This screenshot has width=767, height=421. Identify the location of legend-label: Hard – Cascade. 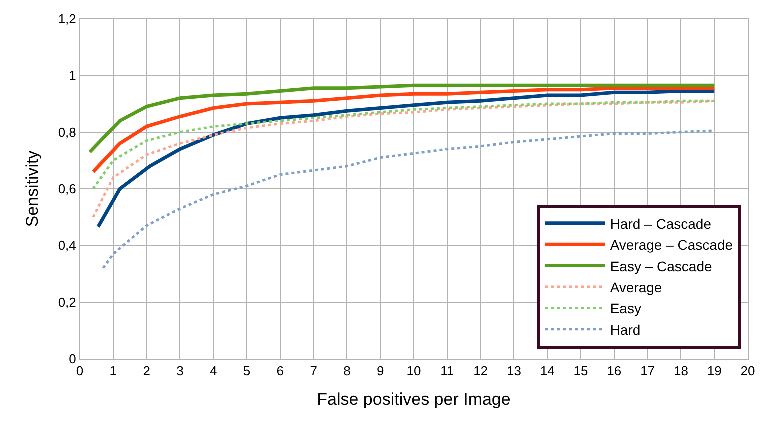
(661, 224).